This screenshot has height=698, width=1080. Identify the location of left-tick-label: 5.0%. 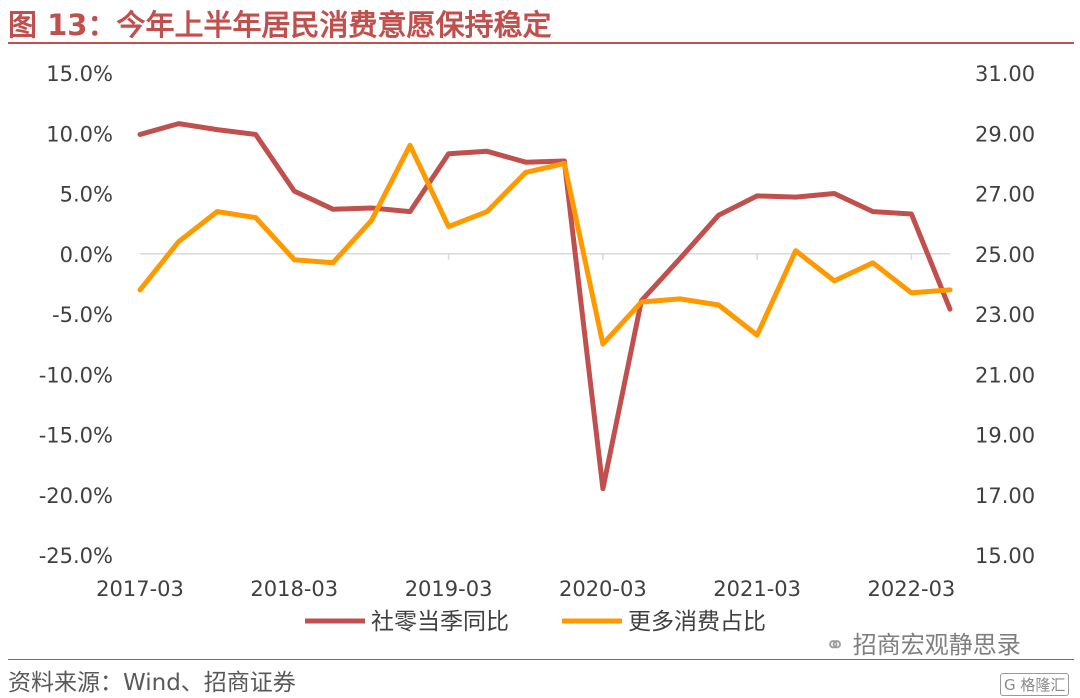
(86, 195).